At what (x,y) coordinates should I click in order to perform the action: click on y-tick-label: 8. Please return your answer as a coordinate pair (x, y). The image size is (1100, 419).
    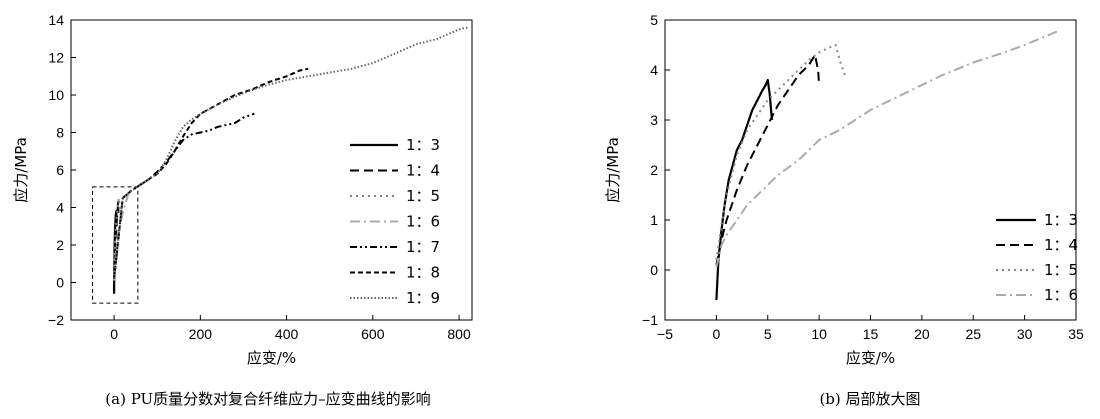
    Looking at the image, I should click on (60, 133).